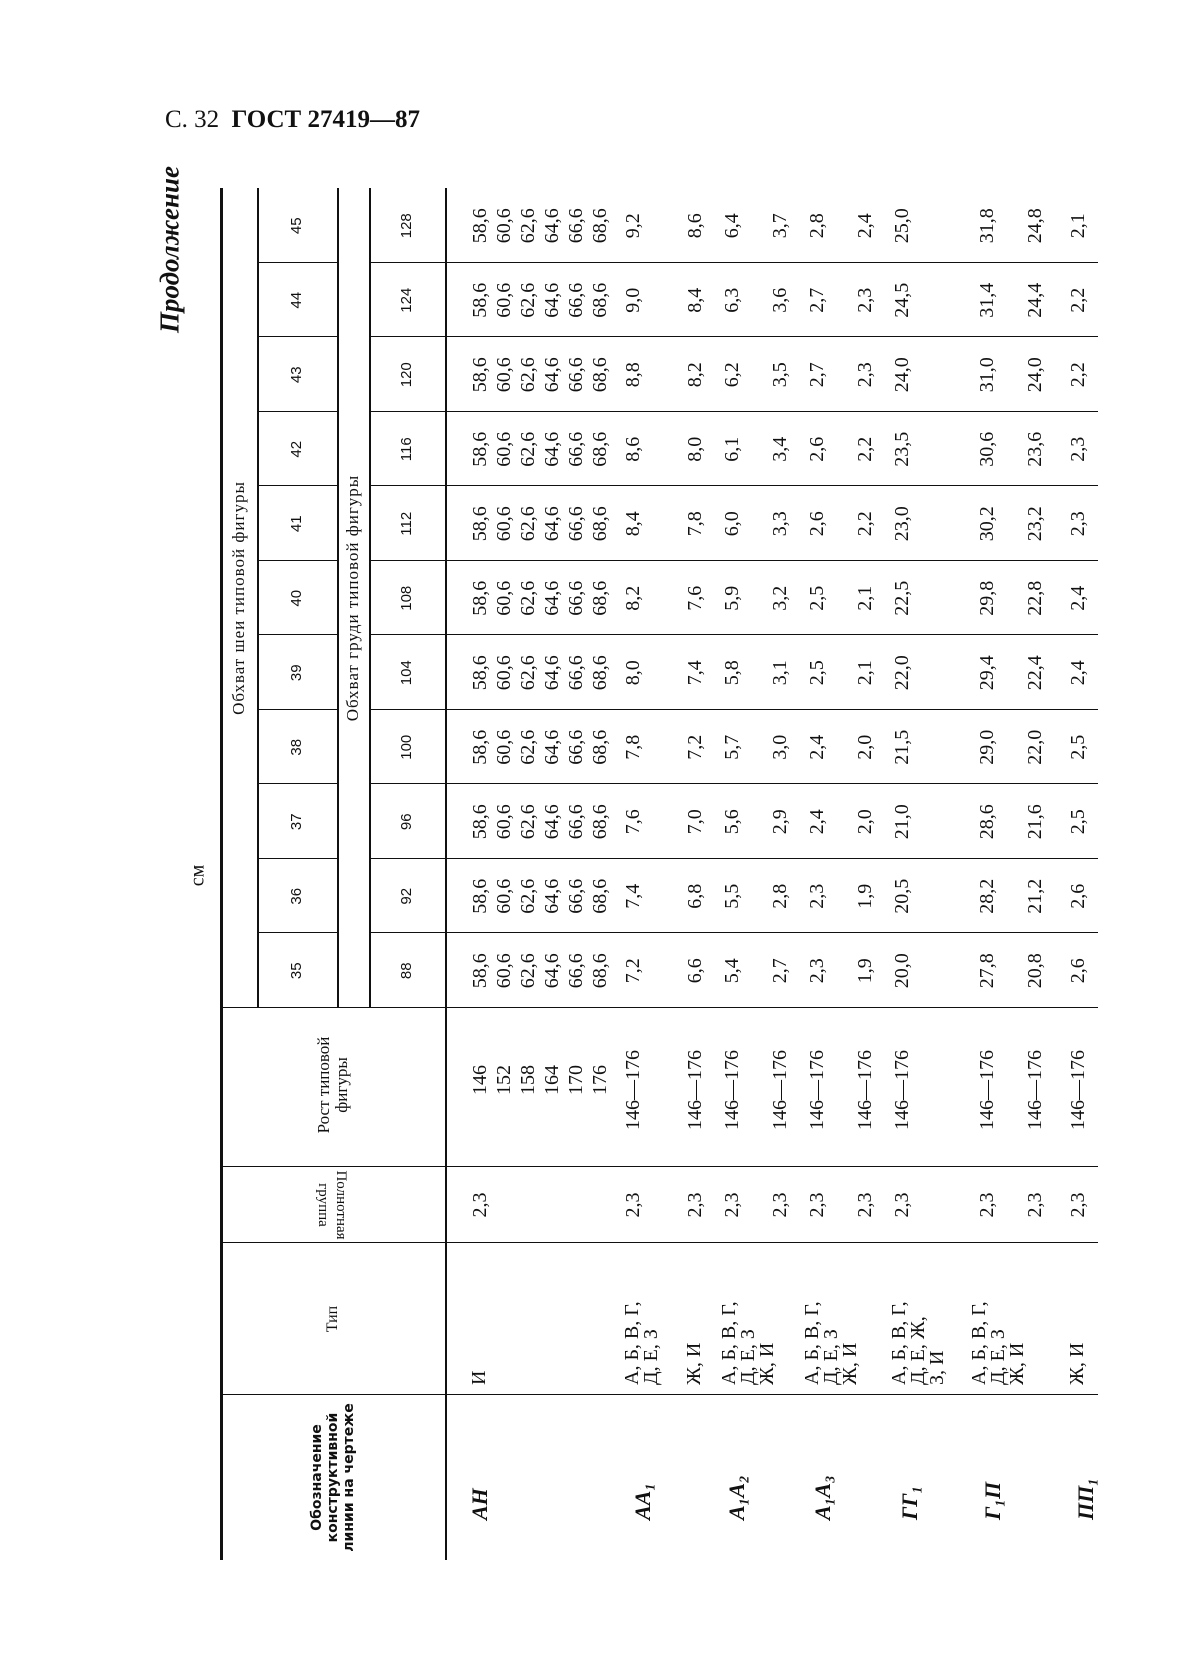 The height and width of the screenshot is (1679, 1187). What do you see at coordinates (479, 1504) in the screenshot?
I see `designation: АН` at bounding box center [479, 1504].